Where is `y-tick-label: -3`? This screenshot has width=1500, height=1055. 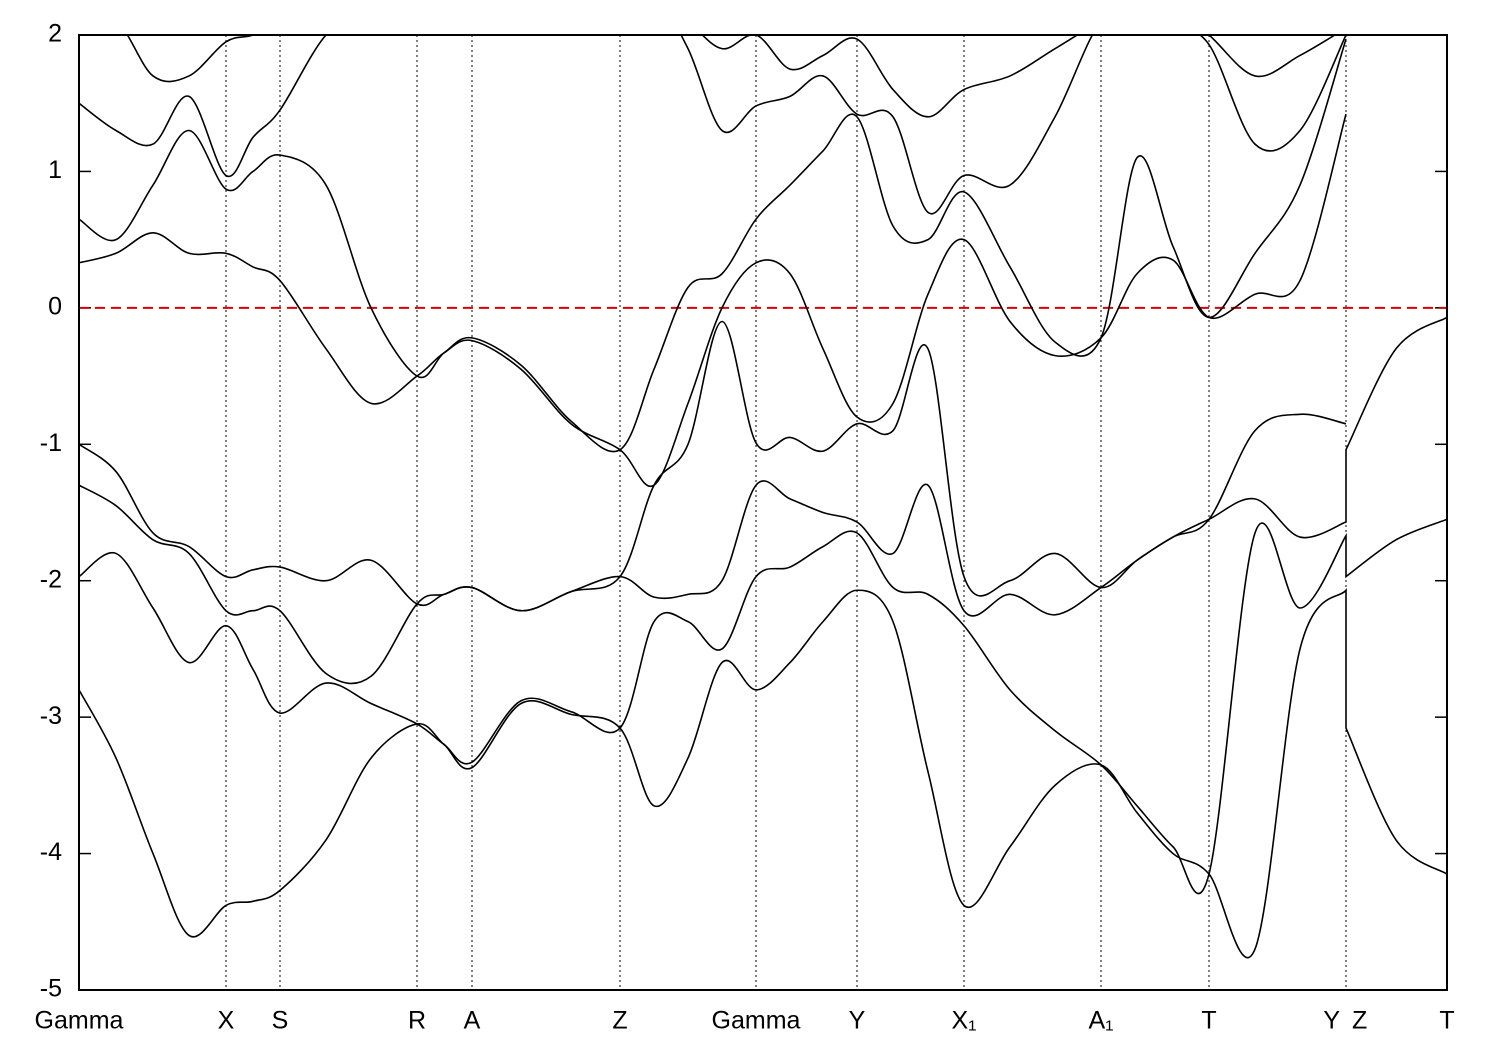 y-tick-label: -3 is located at coordinates (51, 716).